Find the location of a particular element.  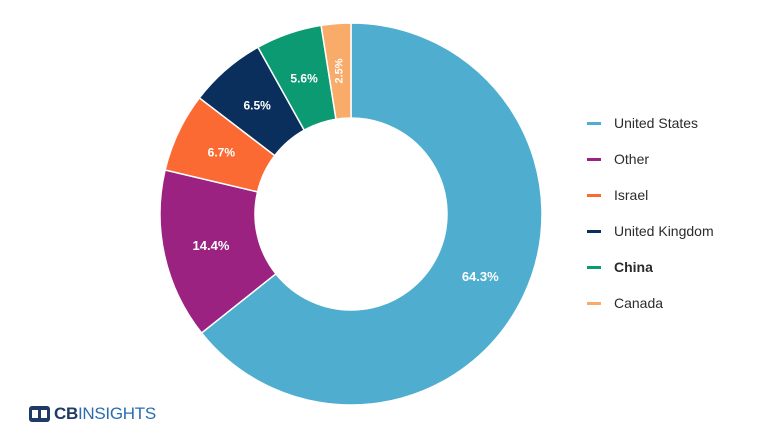

slice-canada is located at coordinates (336, 71).